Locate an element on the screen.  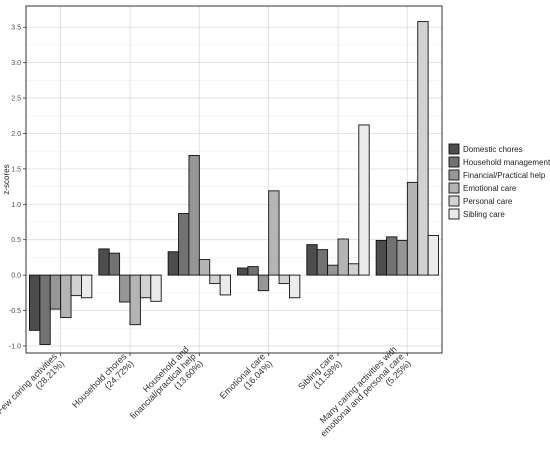
legend-label: Domestic chores is located at coordinates (493, 149).